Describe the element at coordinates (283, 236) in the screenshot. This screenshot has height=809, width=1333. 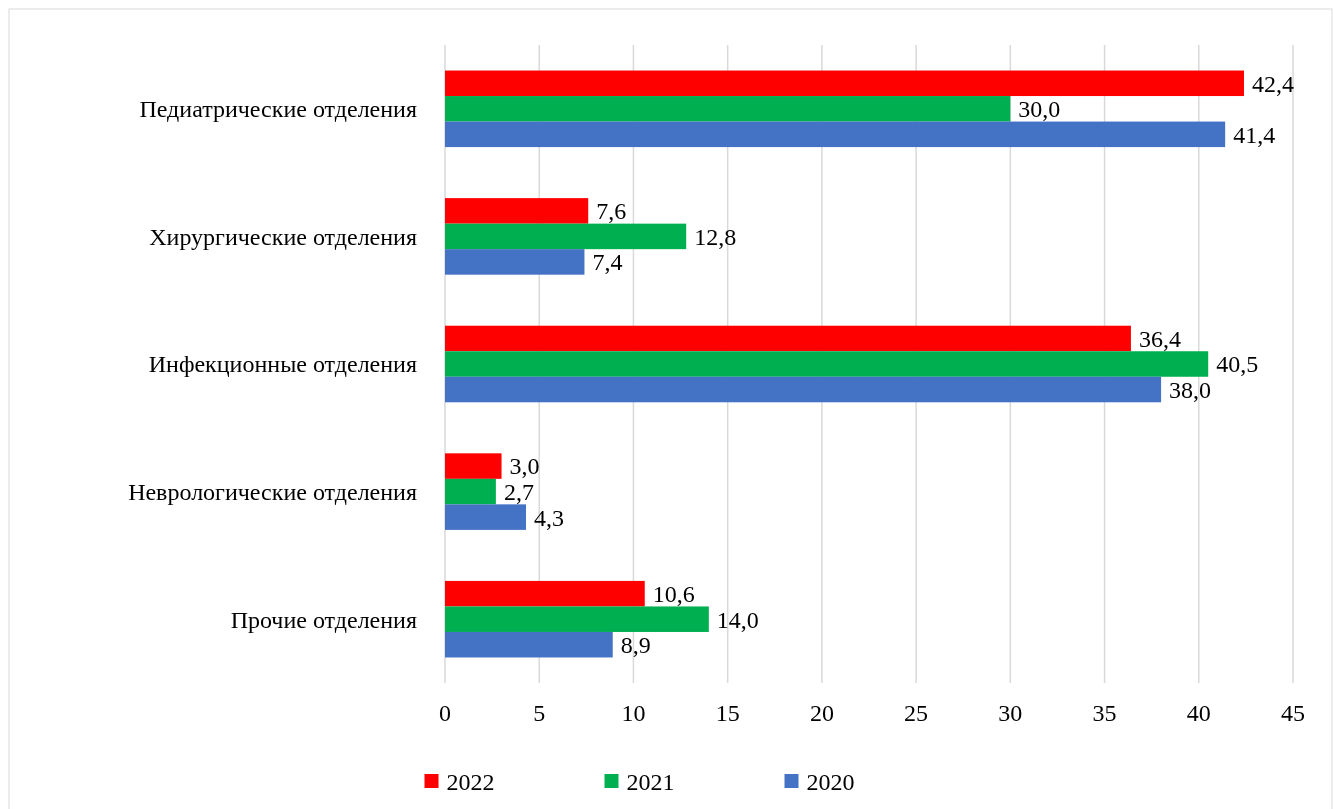
I see `y-tick-label: Хирургические отделения` at that location.